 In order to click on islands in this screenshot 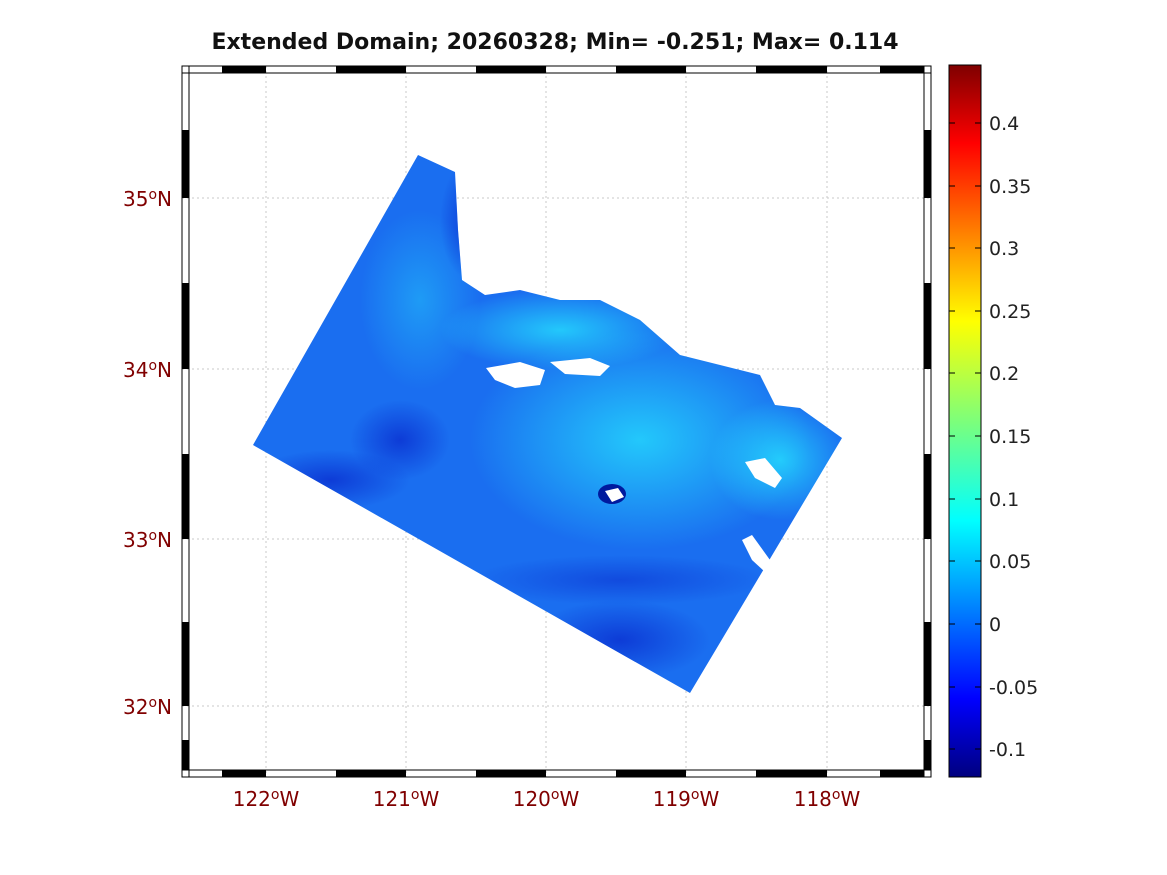, I will do `click(634, 465)`.